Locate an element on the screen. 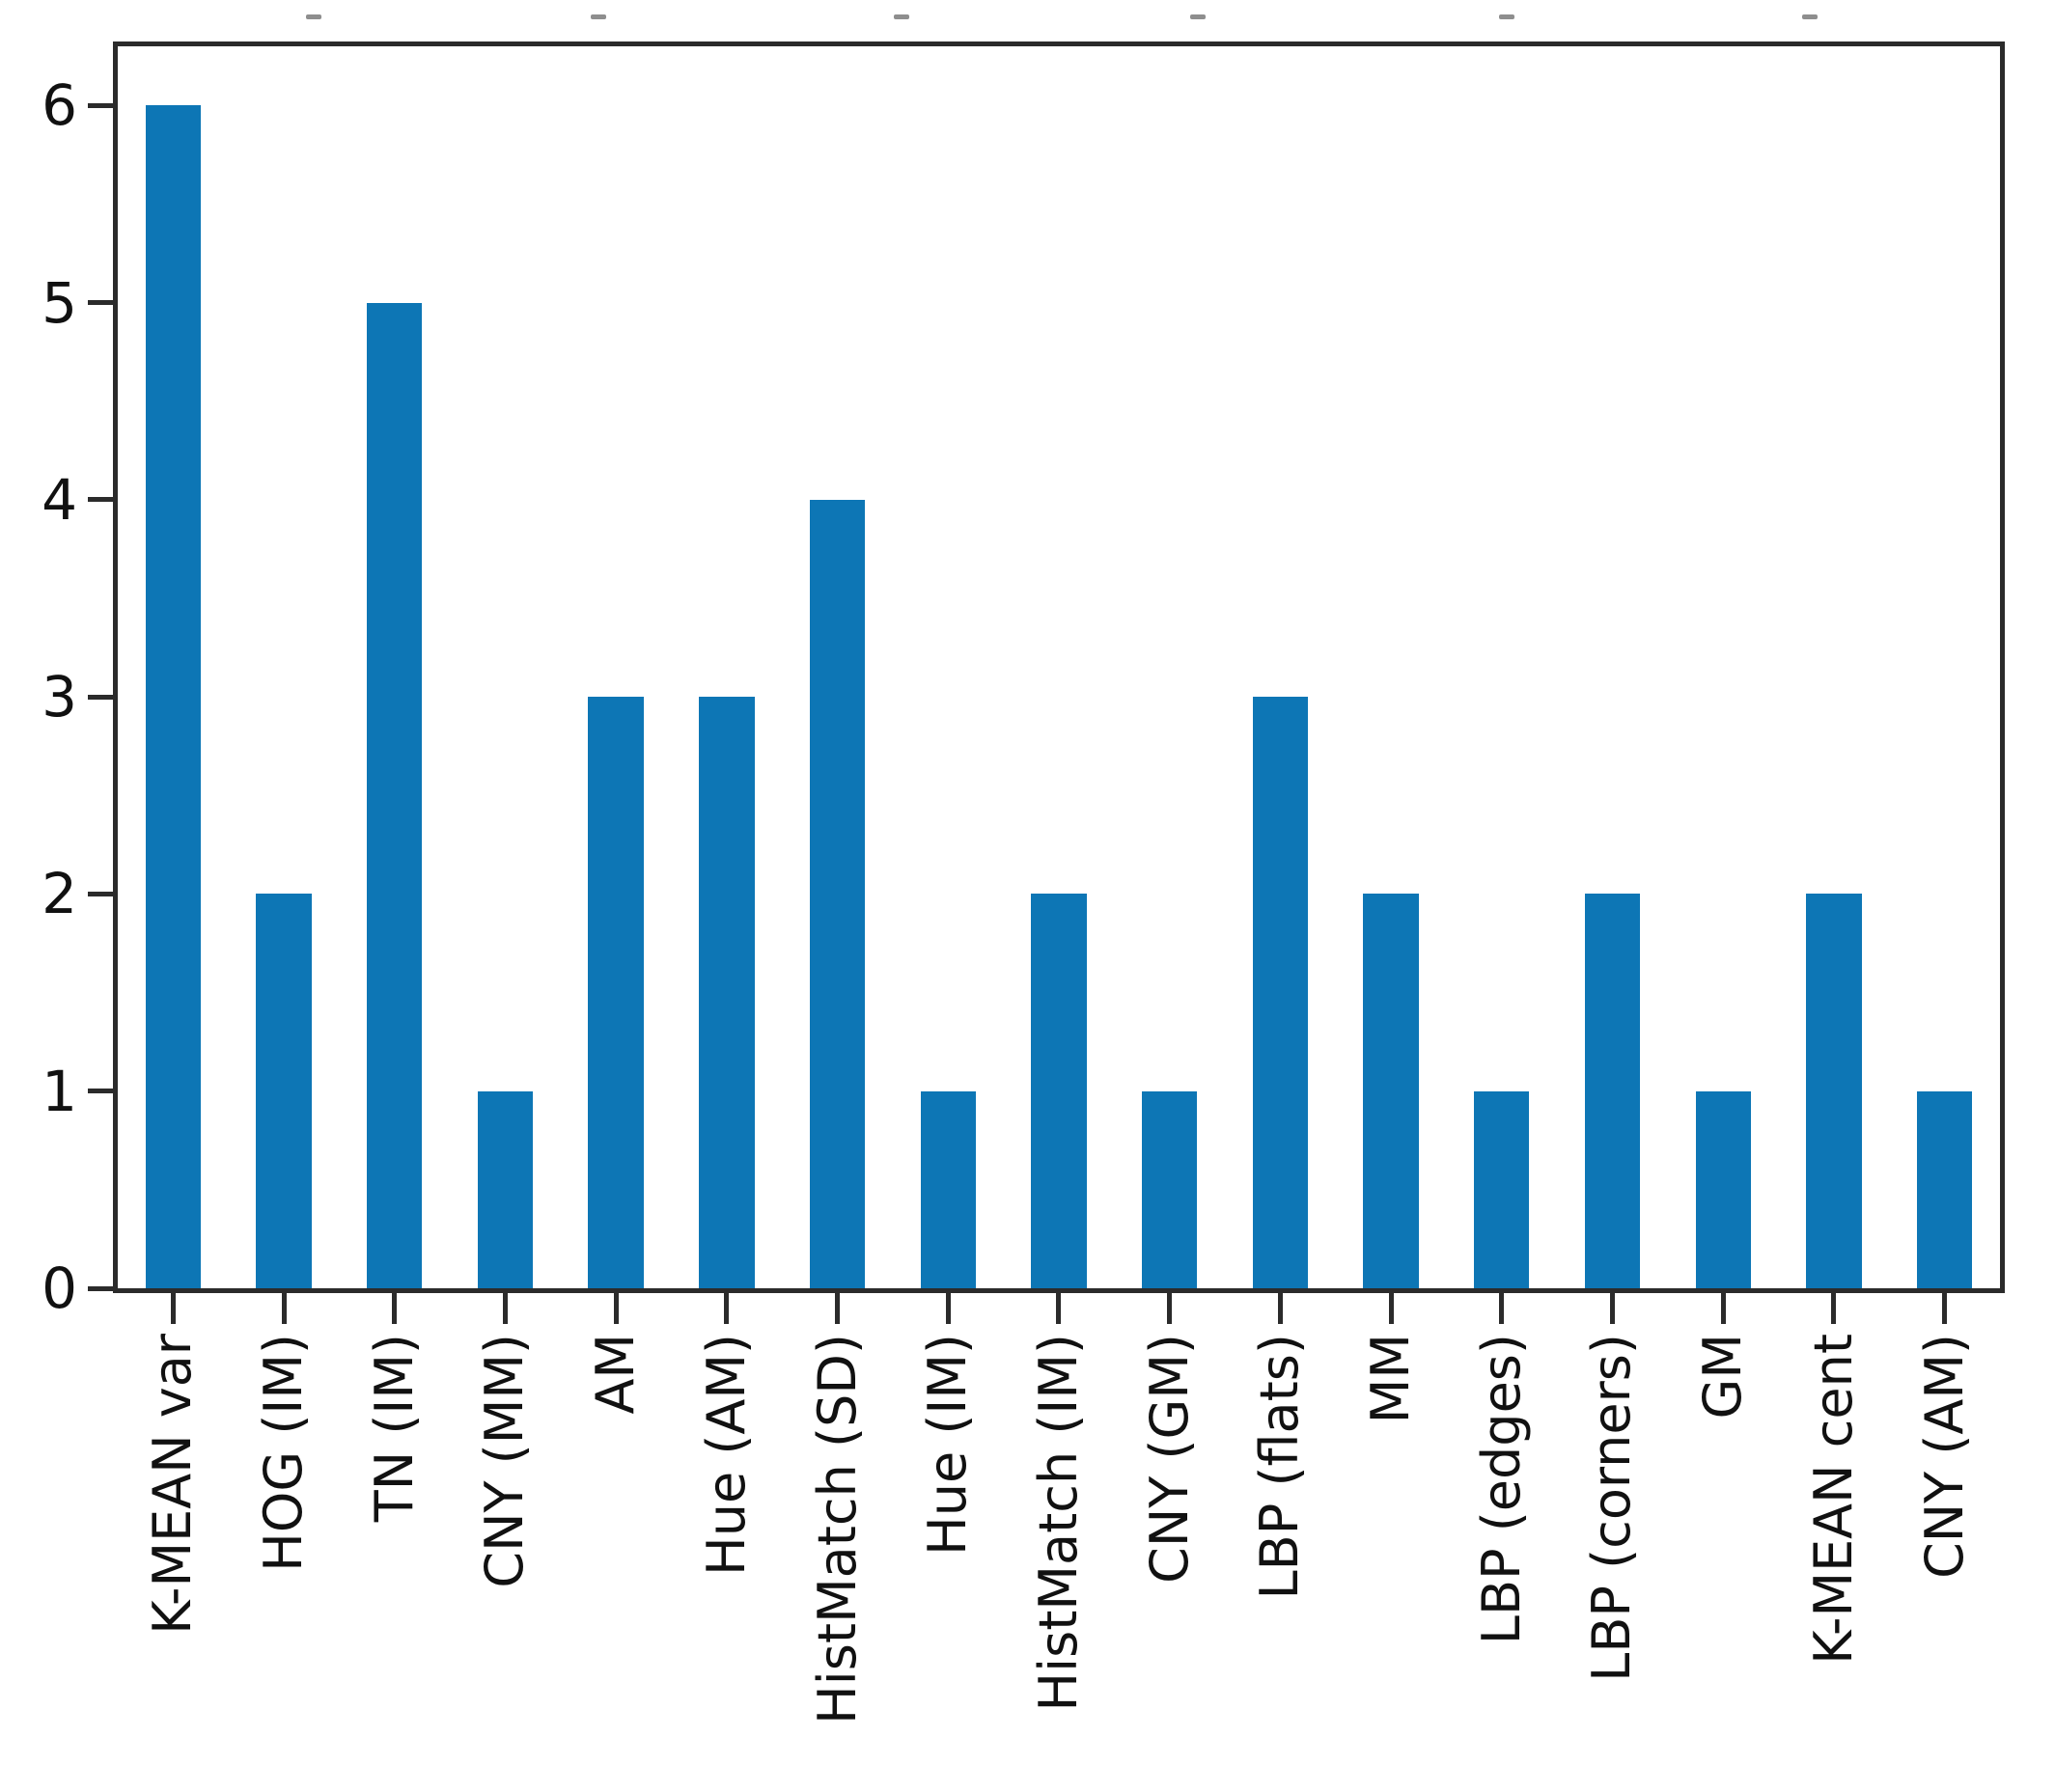 Image resolution: width=2055 pixels, height=1792 pixels. x-tick-label: LBP (edges) is located at coordinates (1501, 1489).